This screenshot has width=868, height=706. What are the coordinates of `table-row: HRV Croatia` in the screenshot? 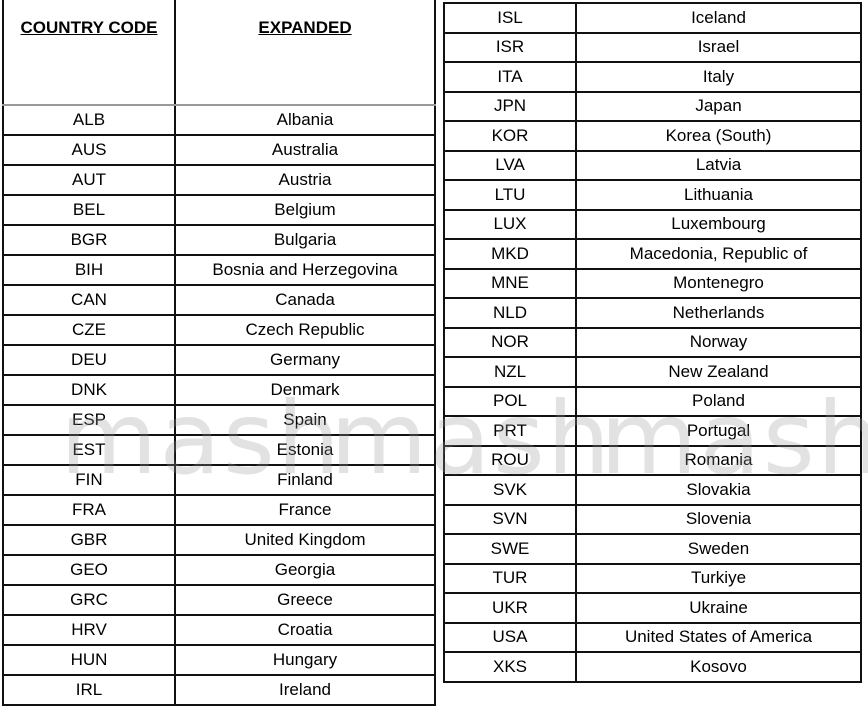 It's located at (219, 630).